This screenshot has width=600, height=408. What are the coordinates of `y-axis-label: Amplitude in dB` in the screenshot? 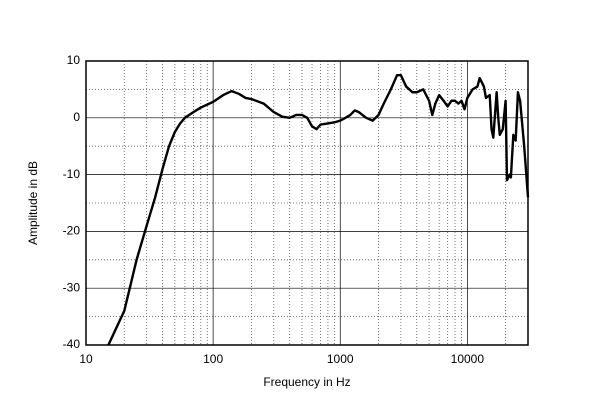 It's located at (33, 203).